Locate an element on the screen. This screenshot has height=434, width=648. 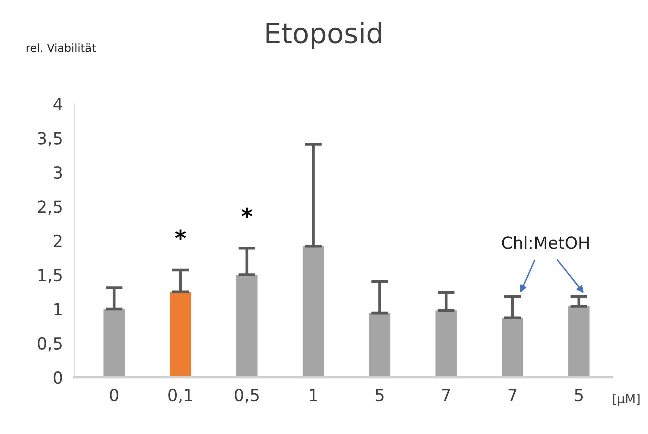
y-axis-title: rel. Viabilität is located at coordinates (61, 48).